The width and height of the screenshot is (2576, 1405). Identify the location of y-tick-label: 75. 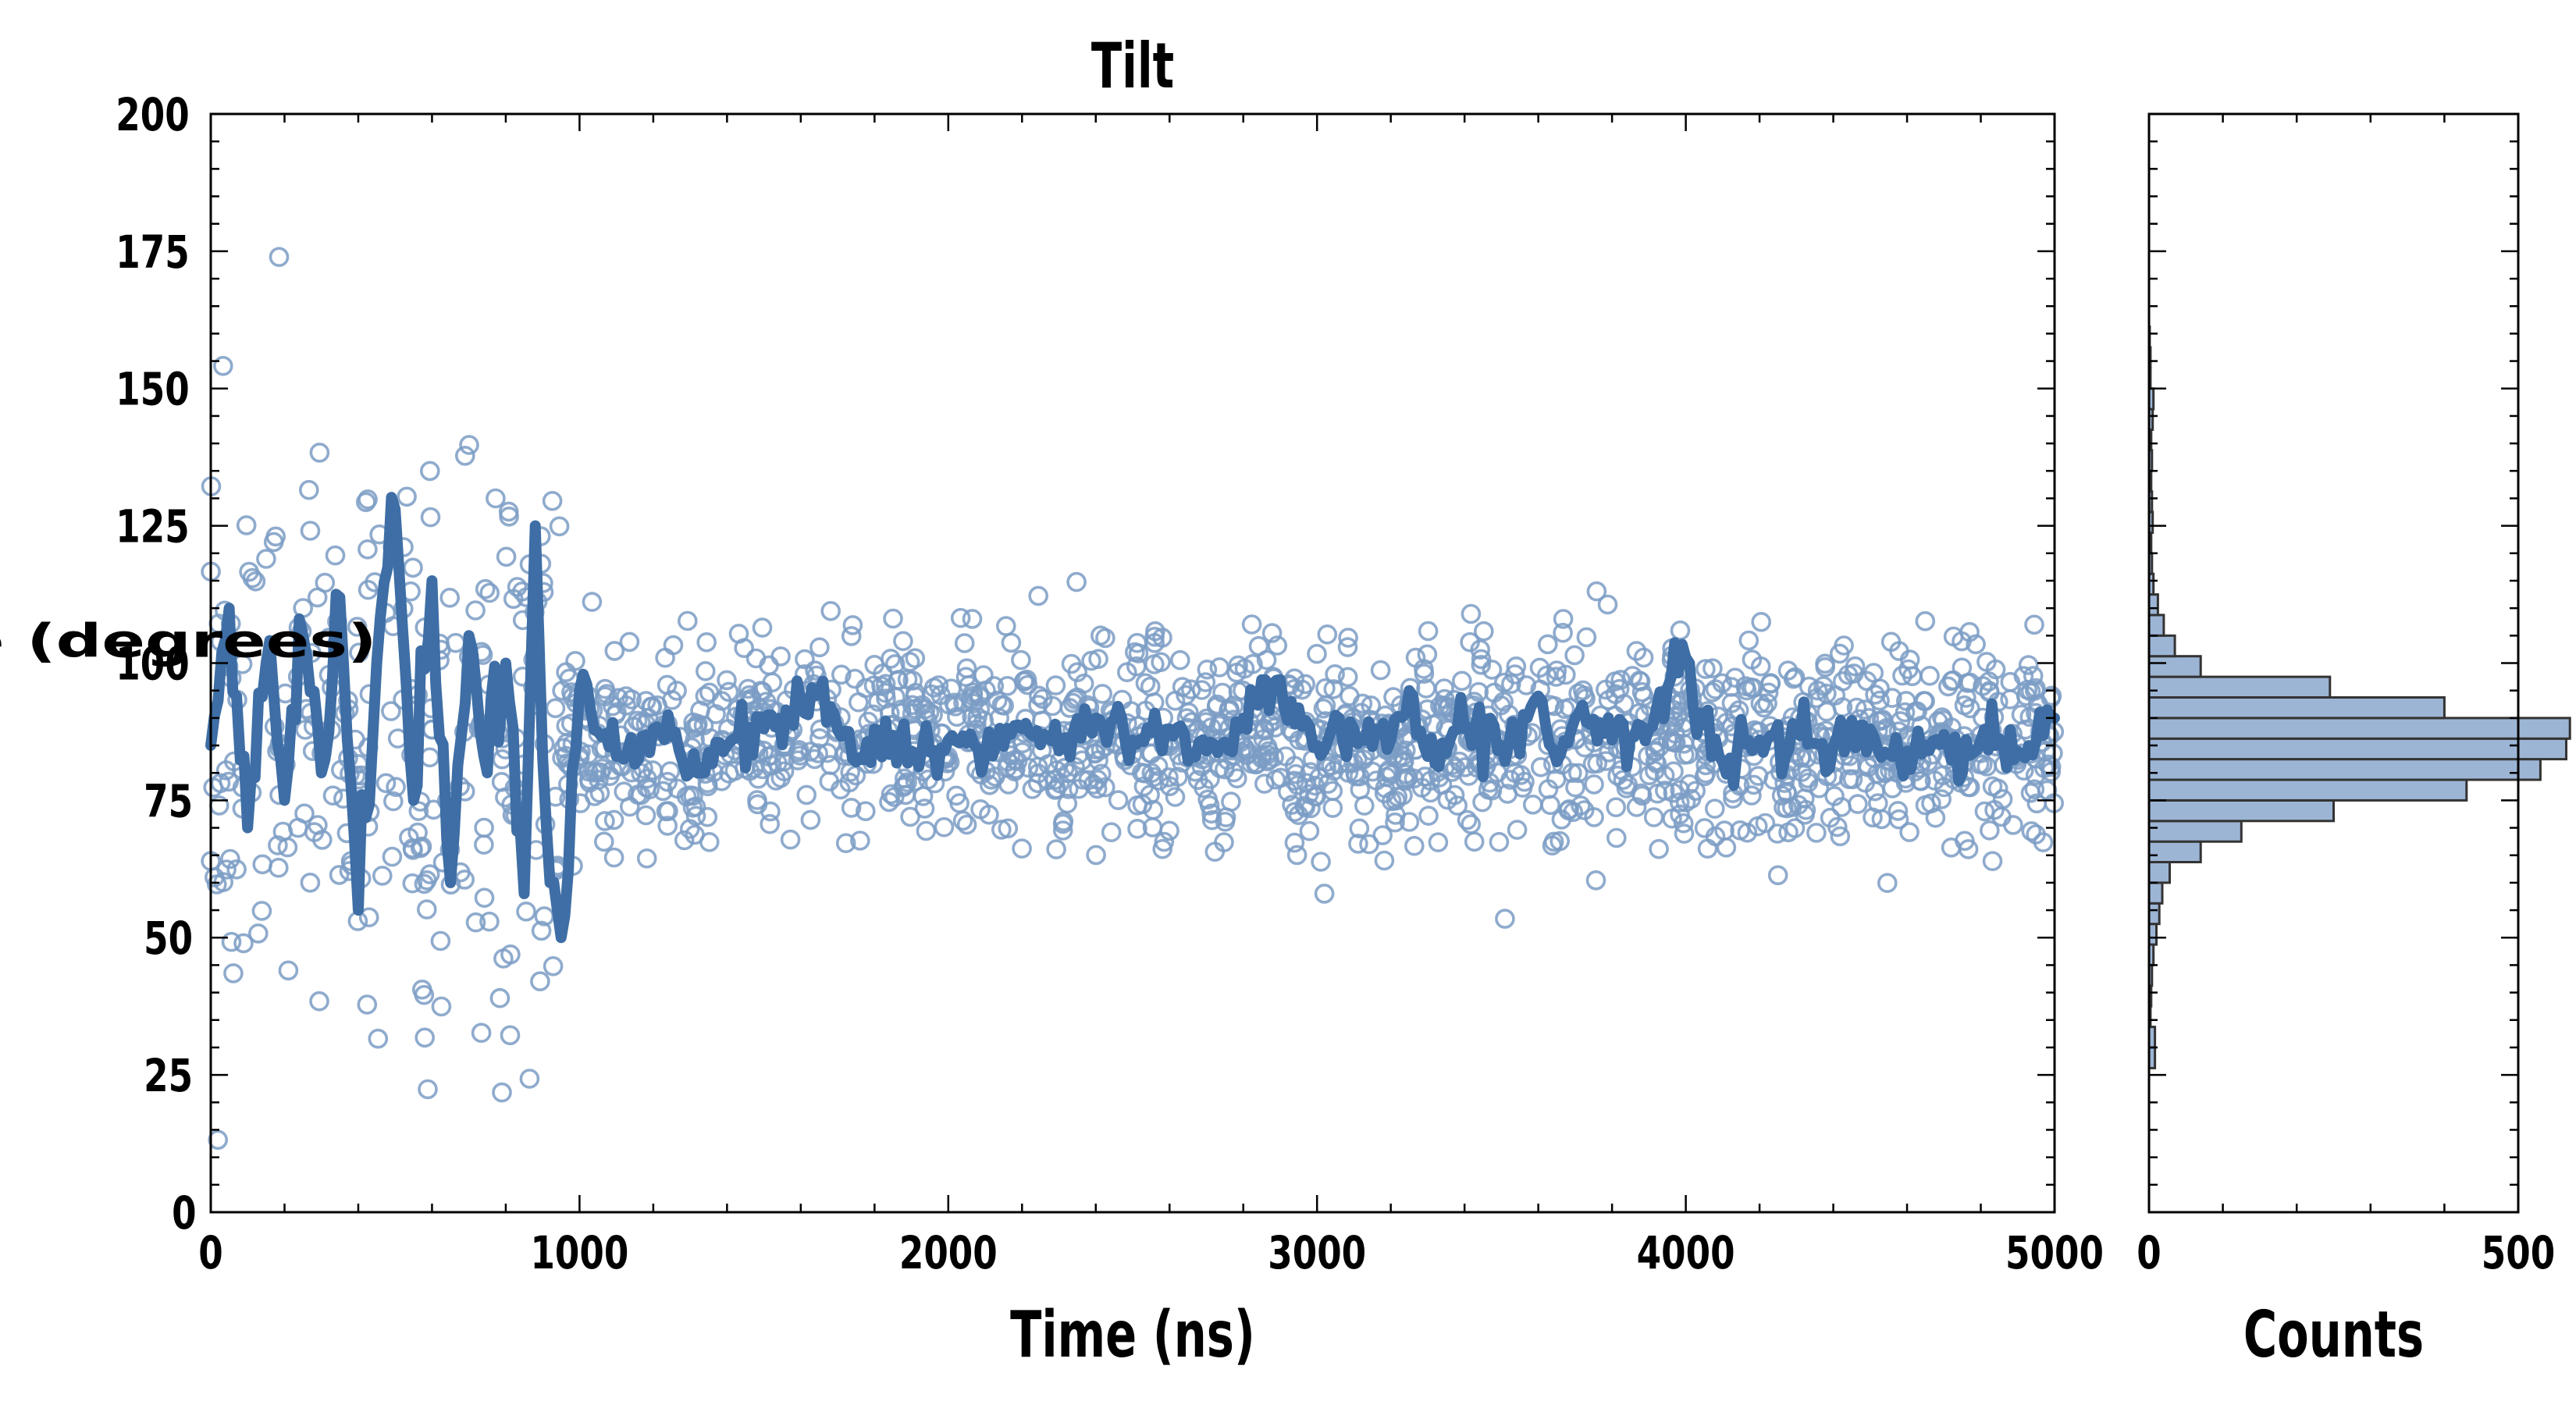
(168, 802).